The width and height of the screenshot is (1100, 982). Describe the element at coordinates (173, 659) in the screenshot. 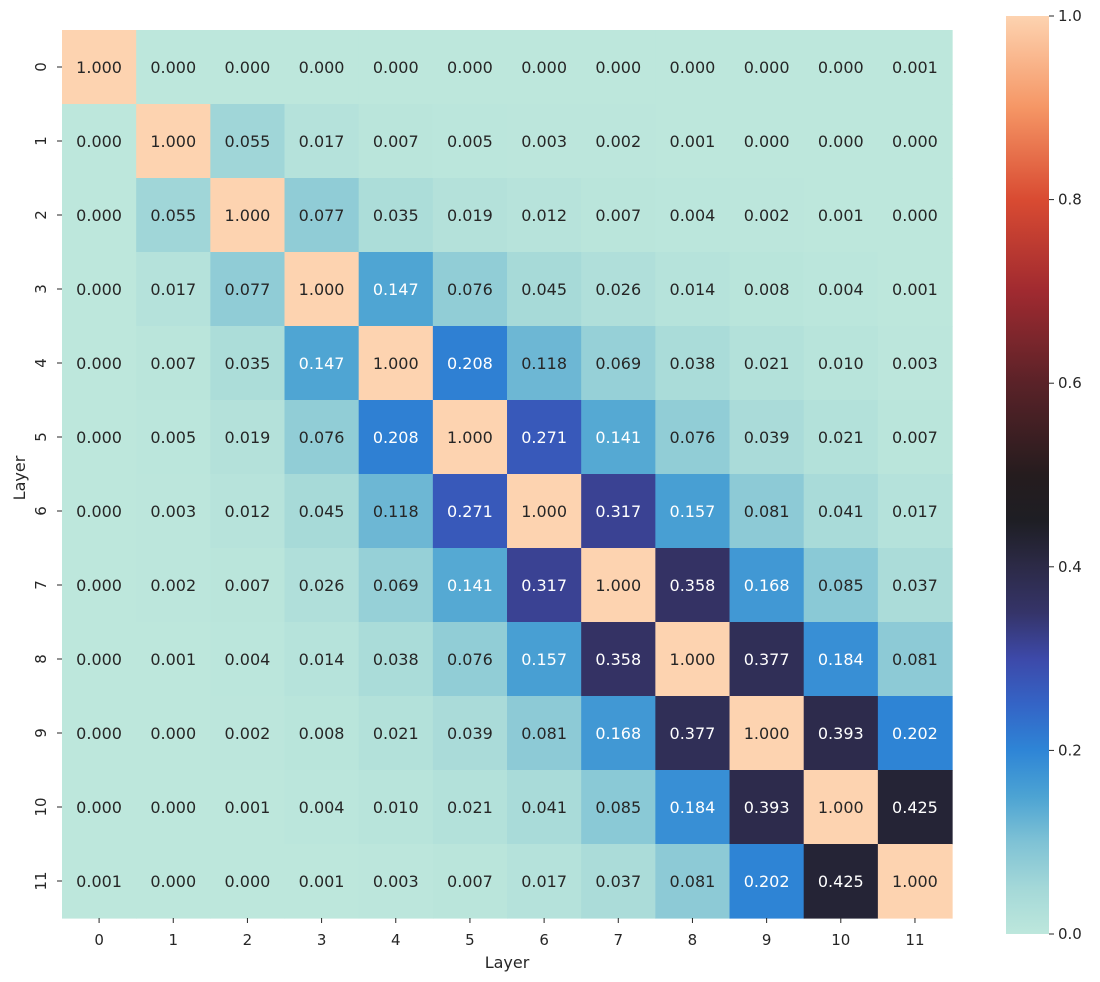

I see `heatmap-cell-r8-c1` at that location.